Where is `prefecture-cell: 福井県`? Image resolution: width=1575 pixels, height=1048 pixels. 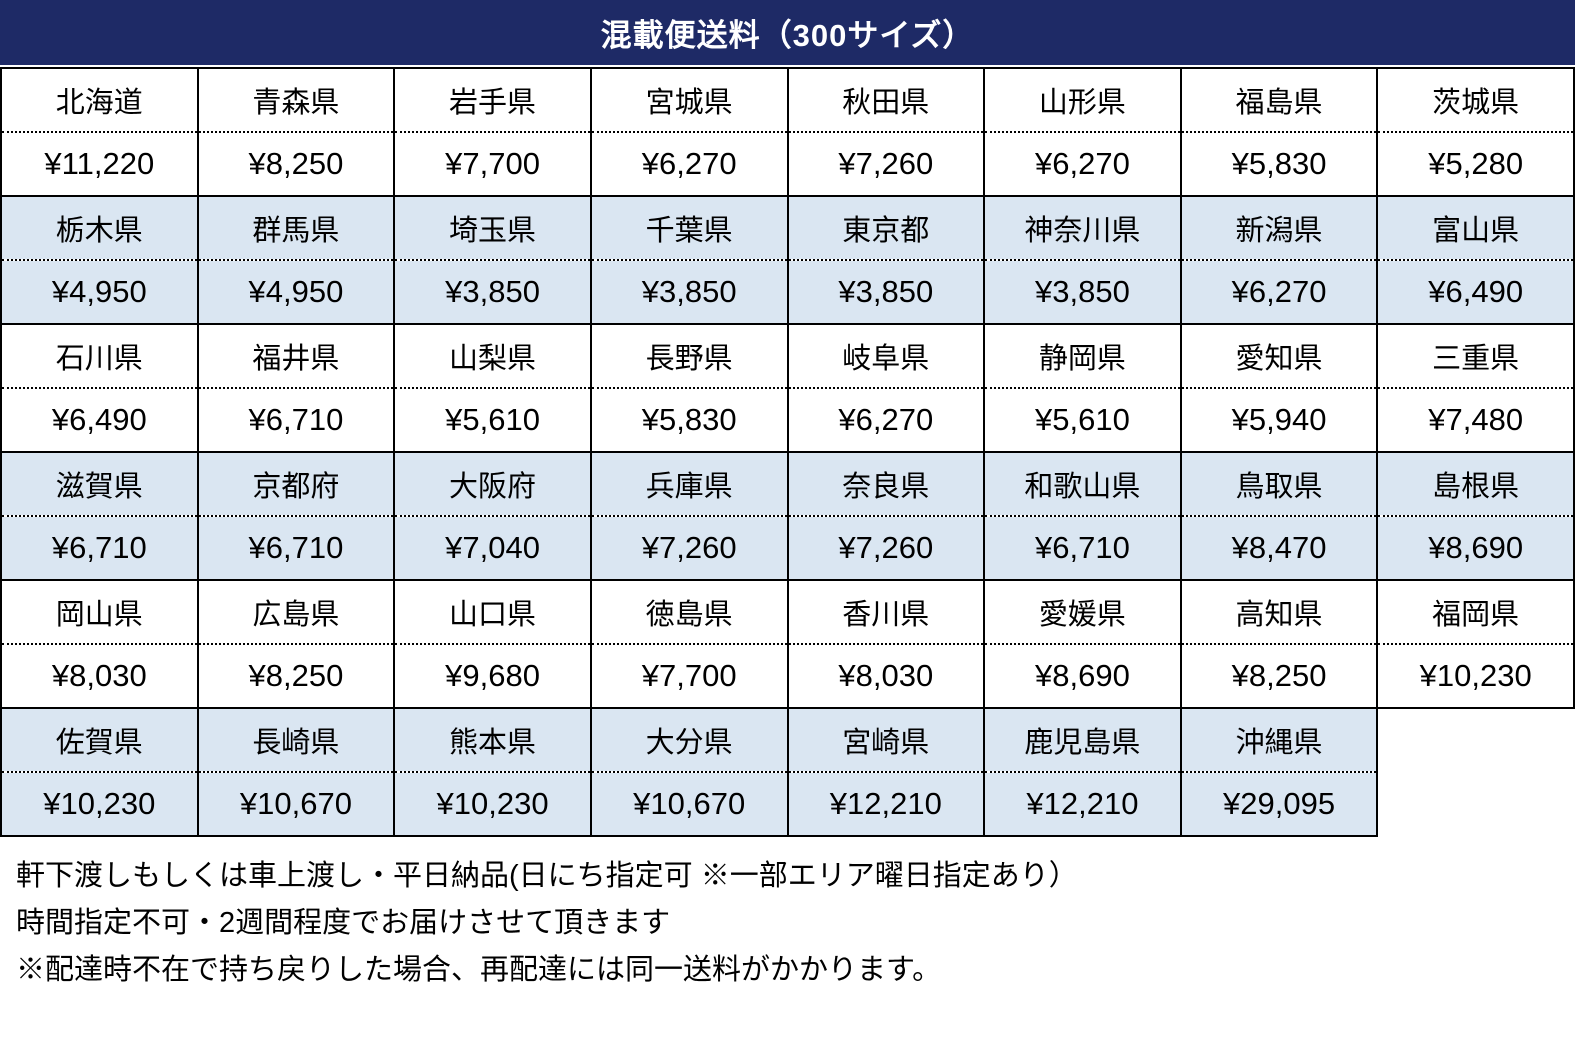 prefecture-cell: 福井県 is located at coordinates (296, 356).